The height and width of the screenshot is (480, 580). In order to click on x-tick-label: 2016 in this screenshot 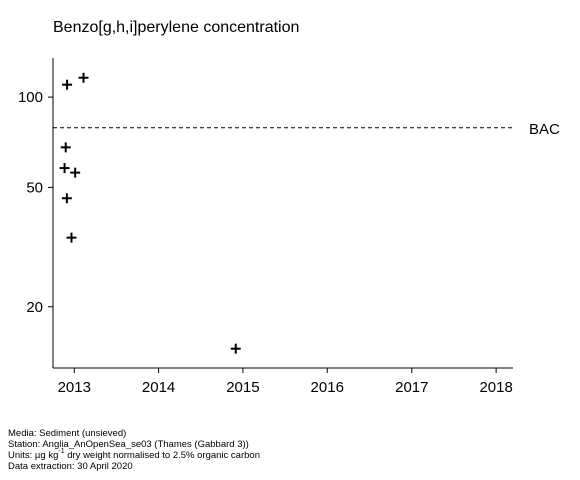, I will do `click(327, 387)`.